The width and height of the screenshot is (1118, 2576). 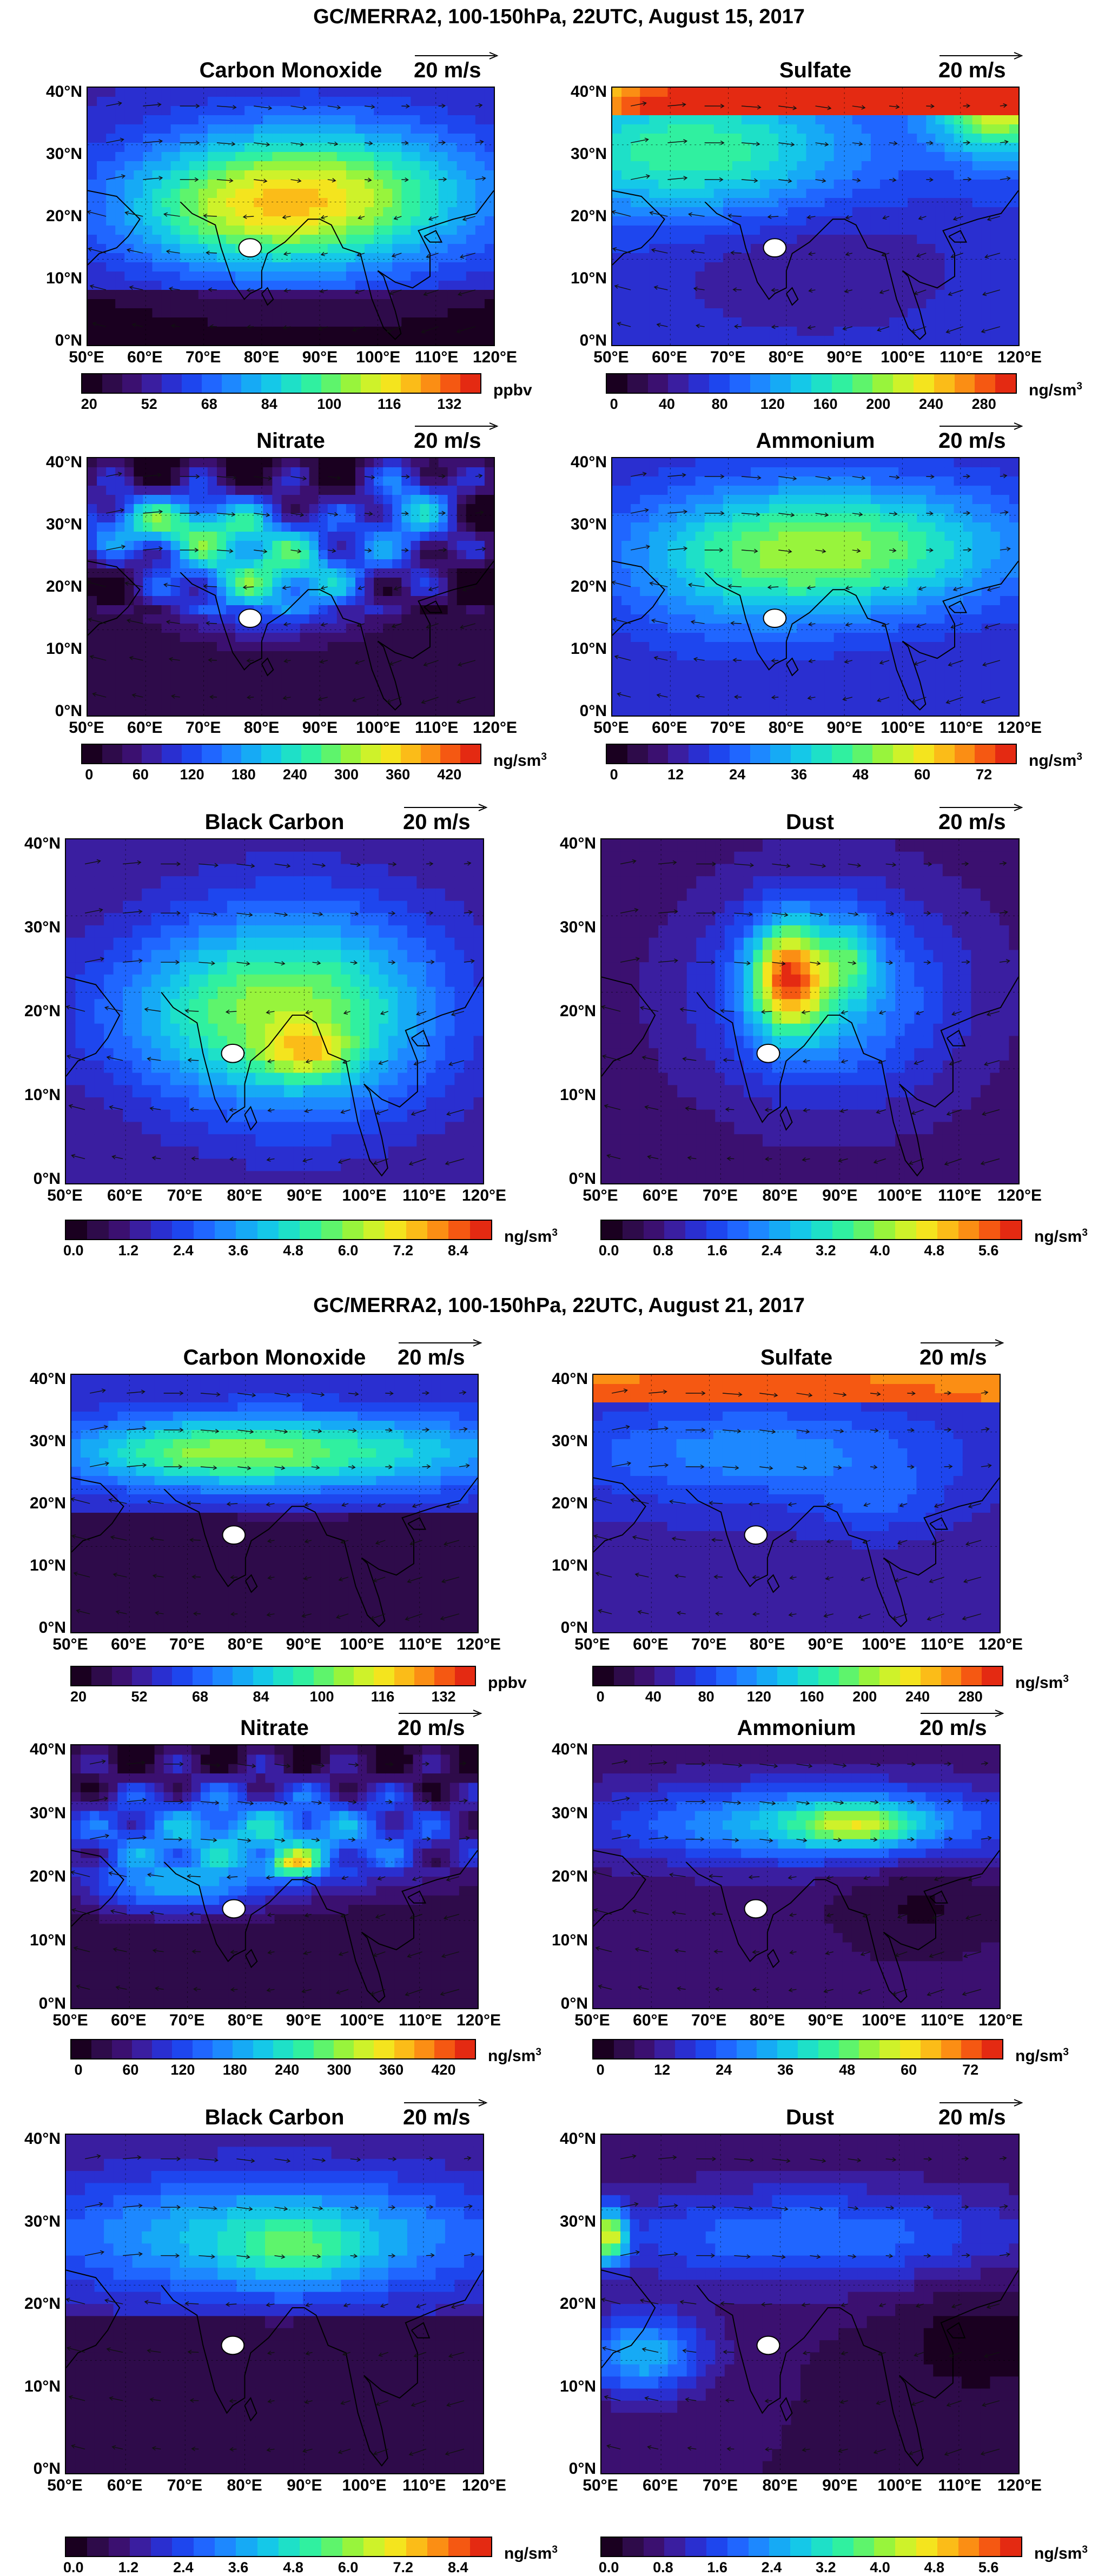 I want to click on colorbar-tick-label: 180, so click(x=235, y=2070).